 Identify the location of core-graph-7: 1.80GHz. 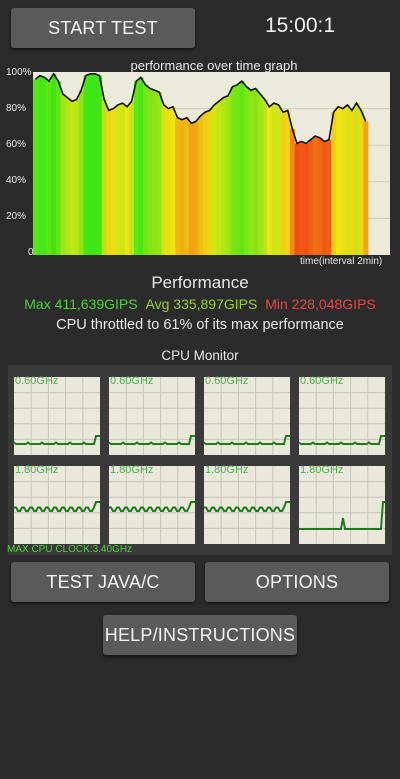
(342, 504).